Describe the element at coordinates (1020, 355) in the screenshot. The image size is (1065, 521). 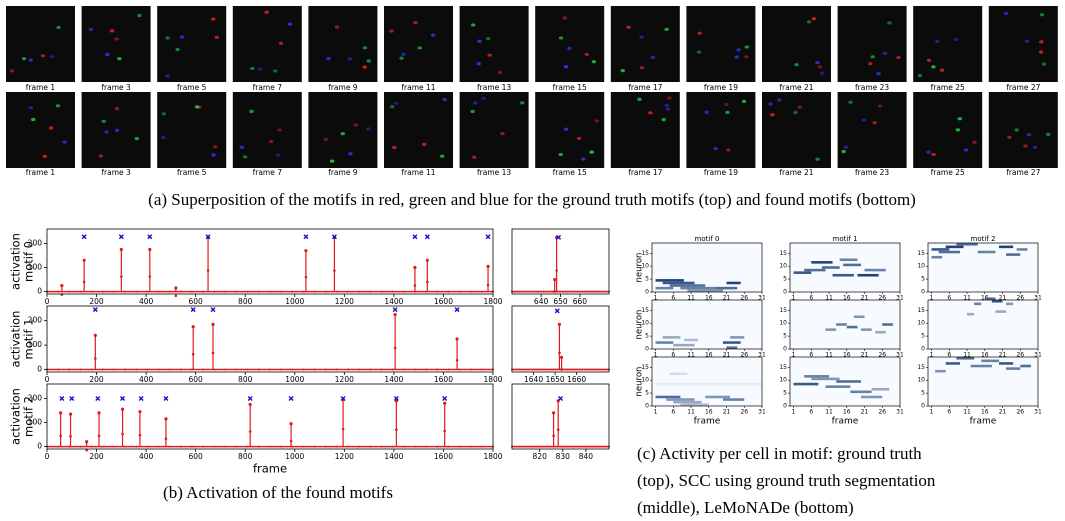
I see `x-tick-label: 26` at that location.